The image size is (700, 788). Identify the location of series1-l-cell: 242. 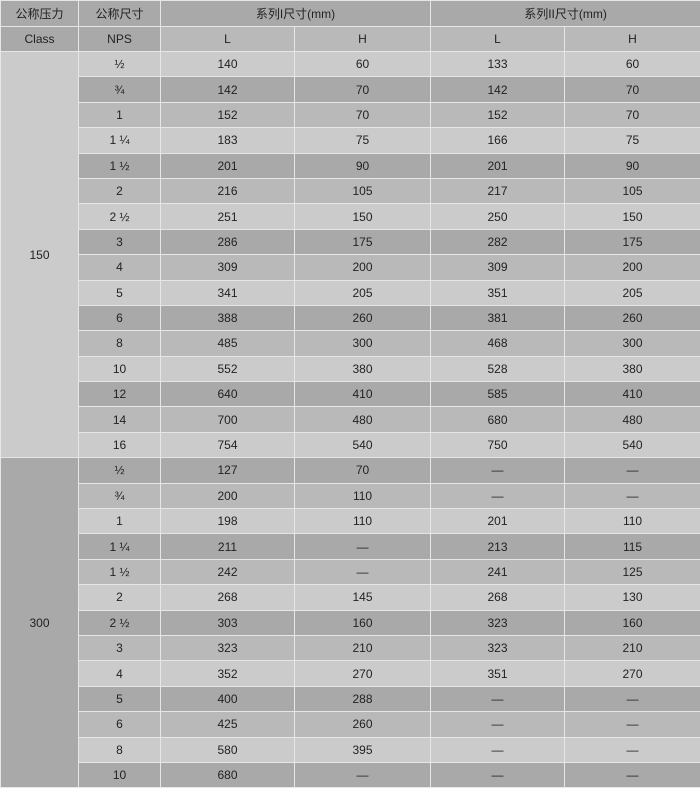
(227, 572).